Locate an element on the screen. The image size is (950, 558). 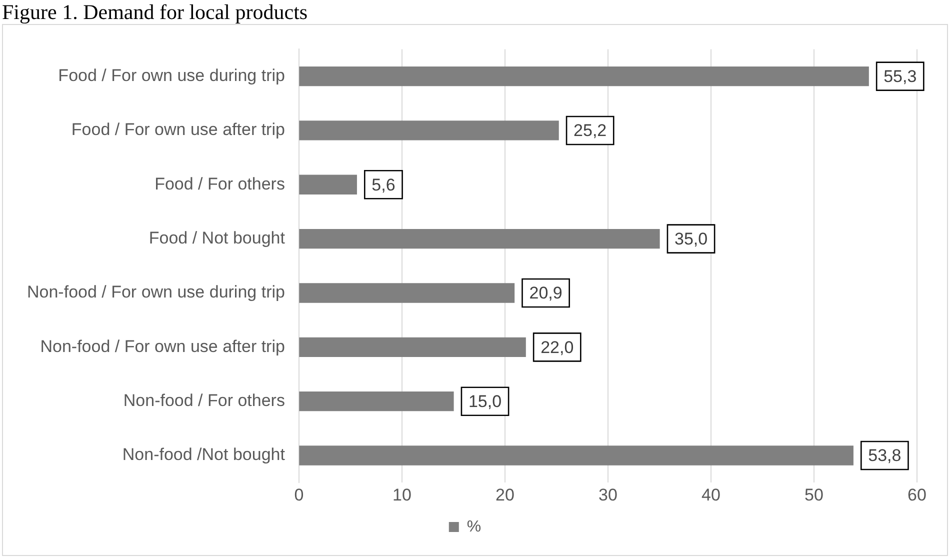
y-tick-label: Food / For own use during trip is located at coordinates (171, 75).